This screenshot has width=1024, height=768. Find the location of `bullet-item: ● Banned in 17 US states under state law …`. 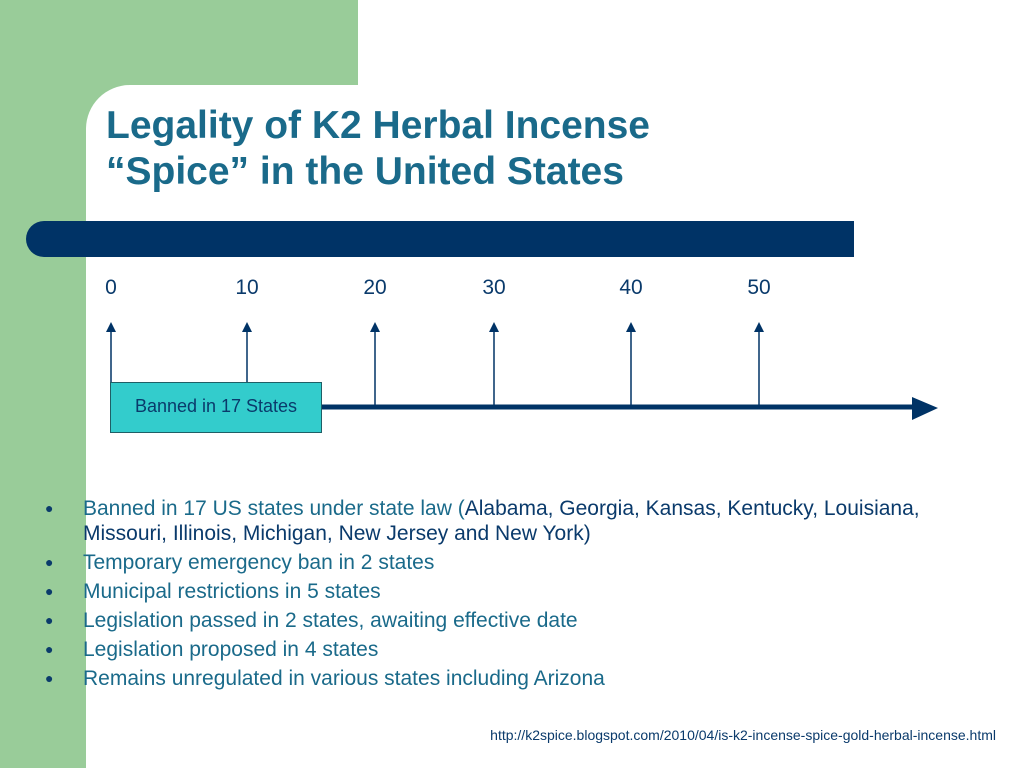

bullet-item: ● Banned in 17 US states under state law … is located at coordinates (515, 521).